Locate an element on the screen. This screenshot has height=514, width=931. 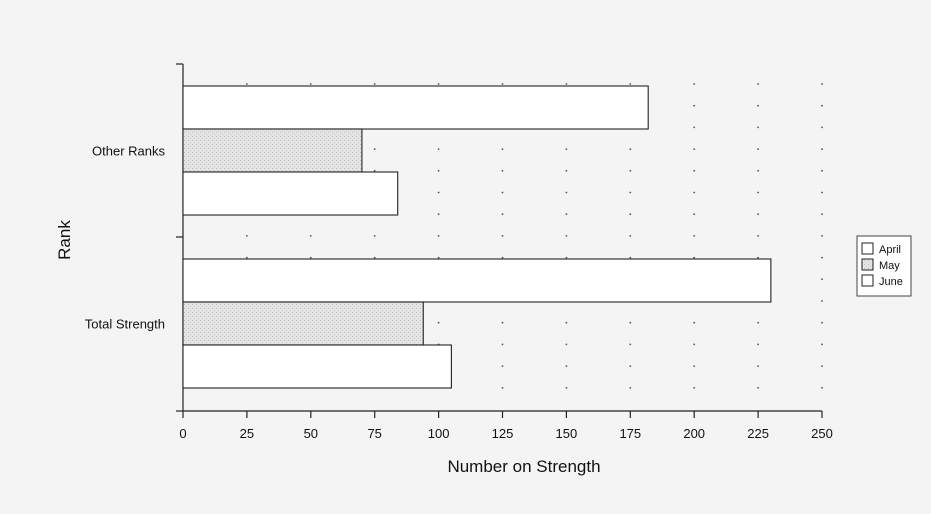
x-axis-label: Number on Strength is located at coordinates (523, 466).